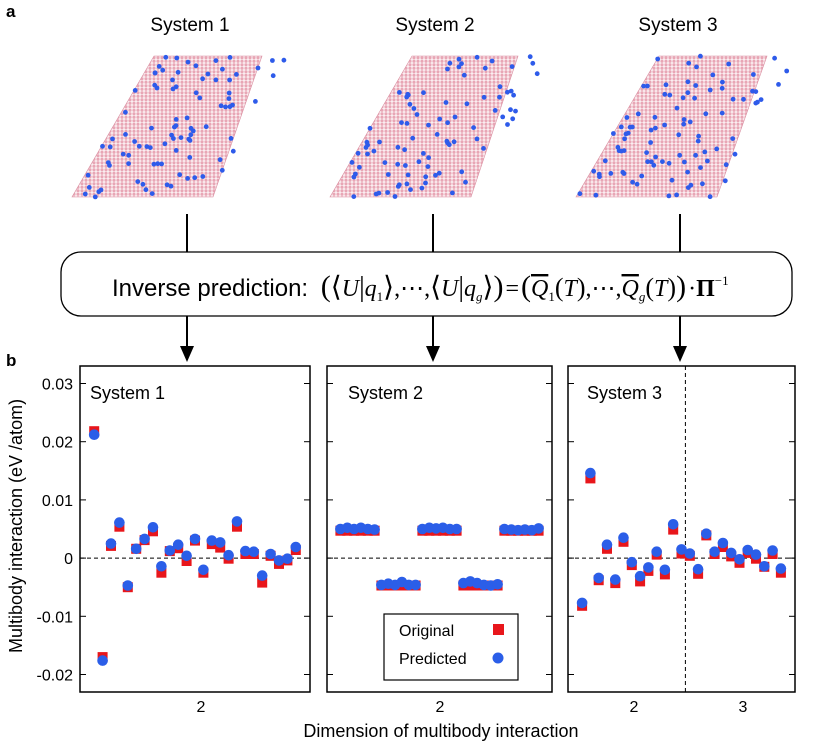  What do you see at coordinates (16, 526) in the screenshot?
I see `y-axis-label: Multibody interaction (eV /atom)` at bounding box center [16, 526].